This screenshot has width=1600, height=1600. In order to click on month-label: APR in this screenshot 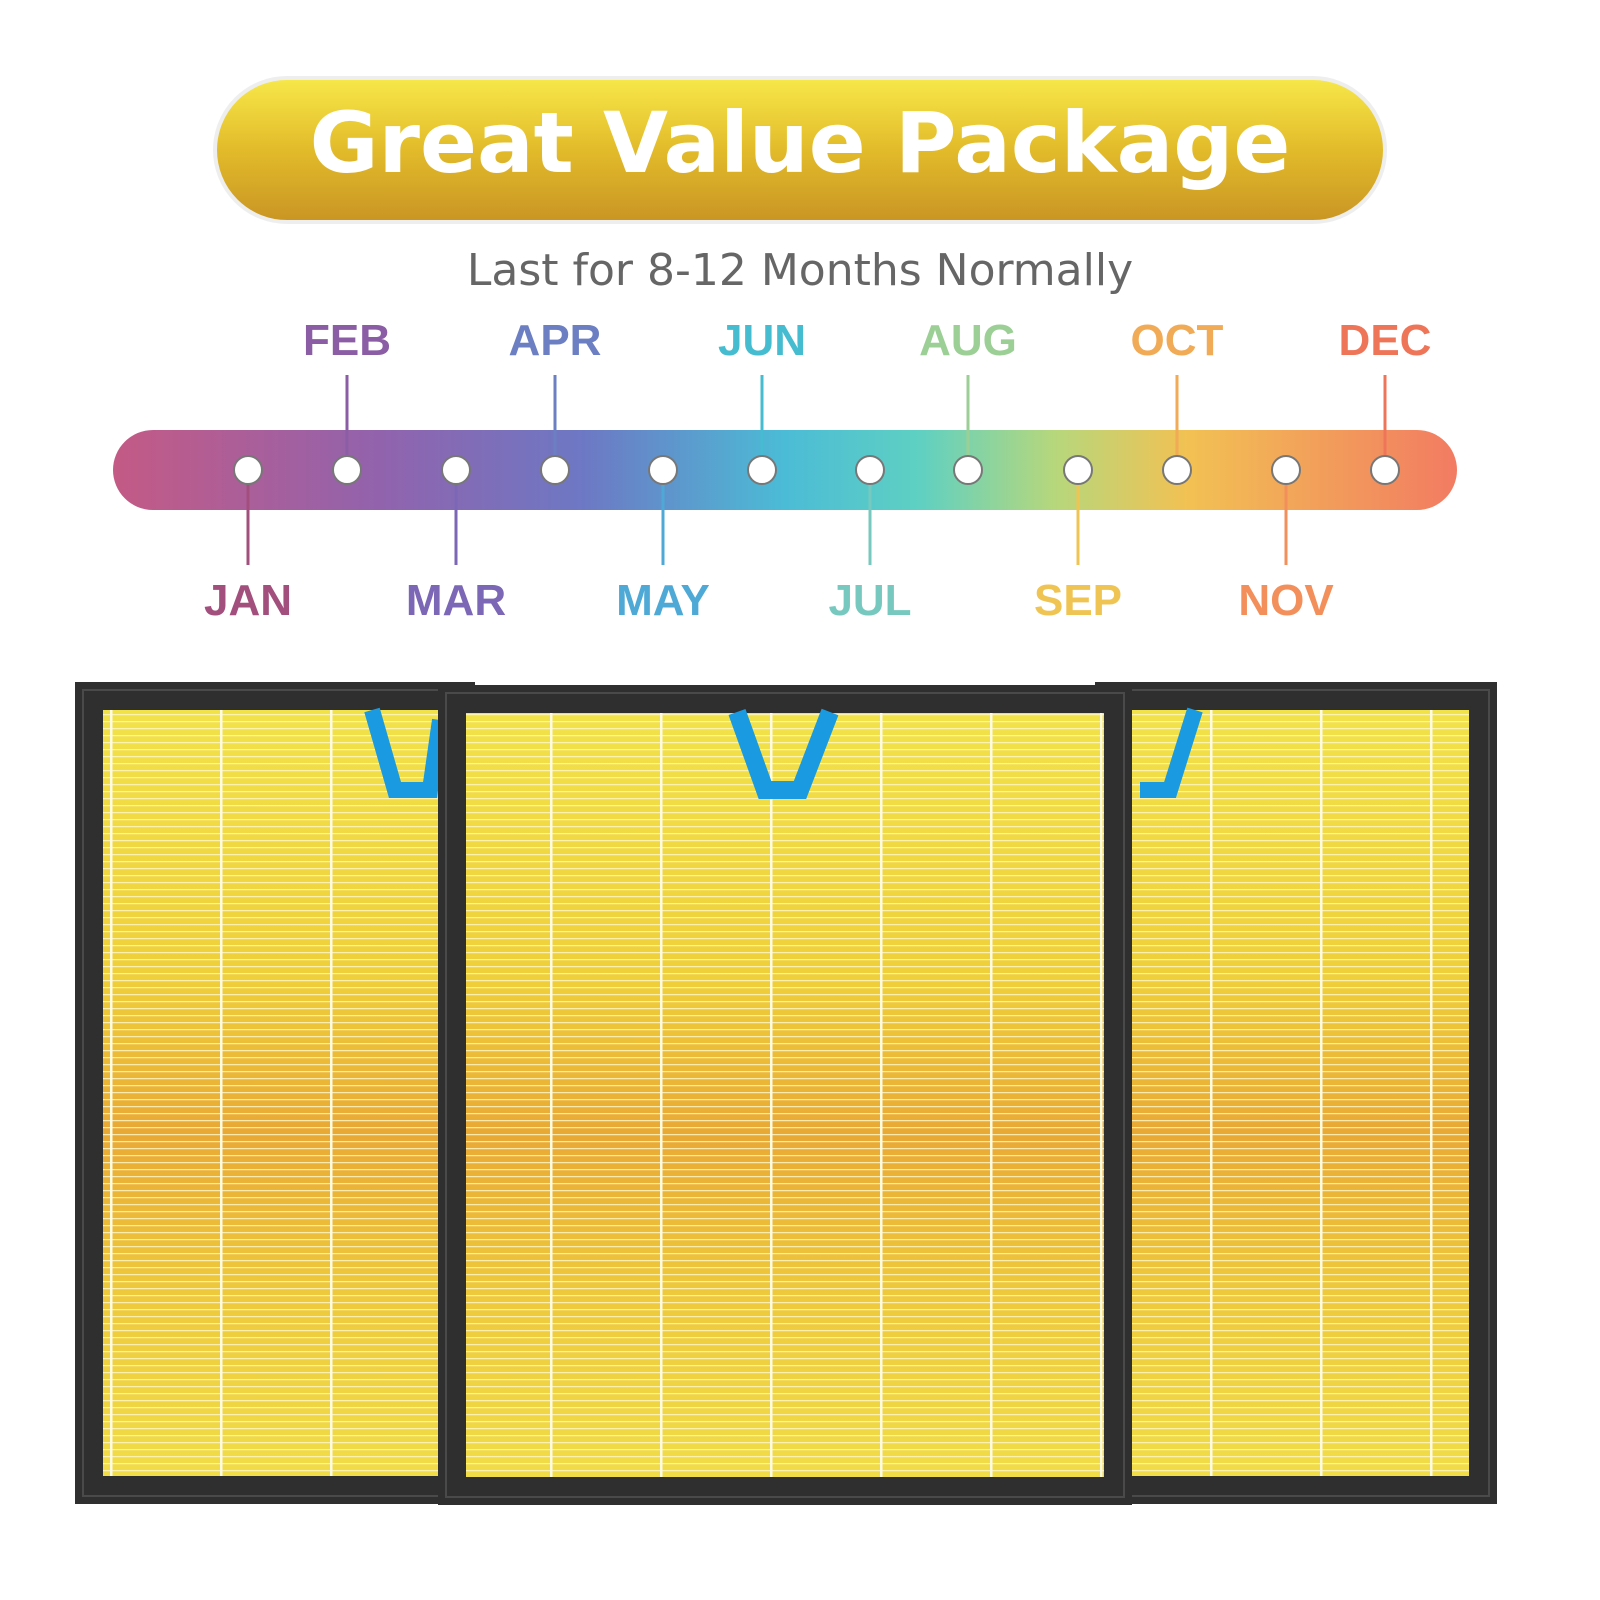, I will do `click(555, 340)`.